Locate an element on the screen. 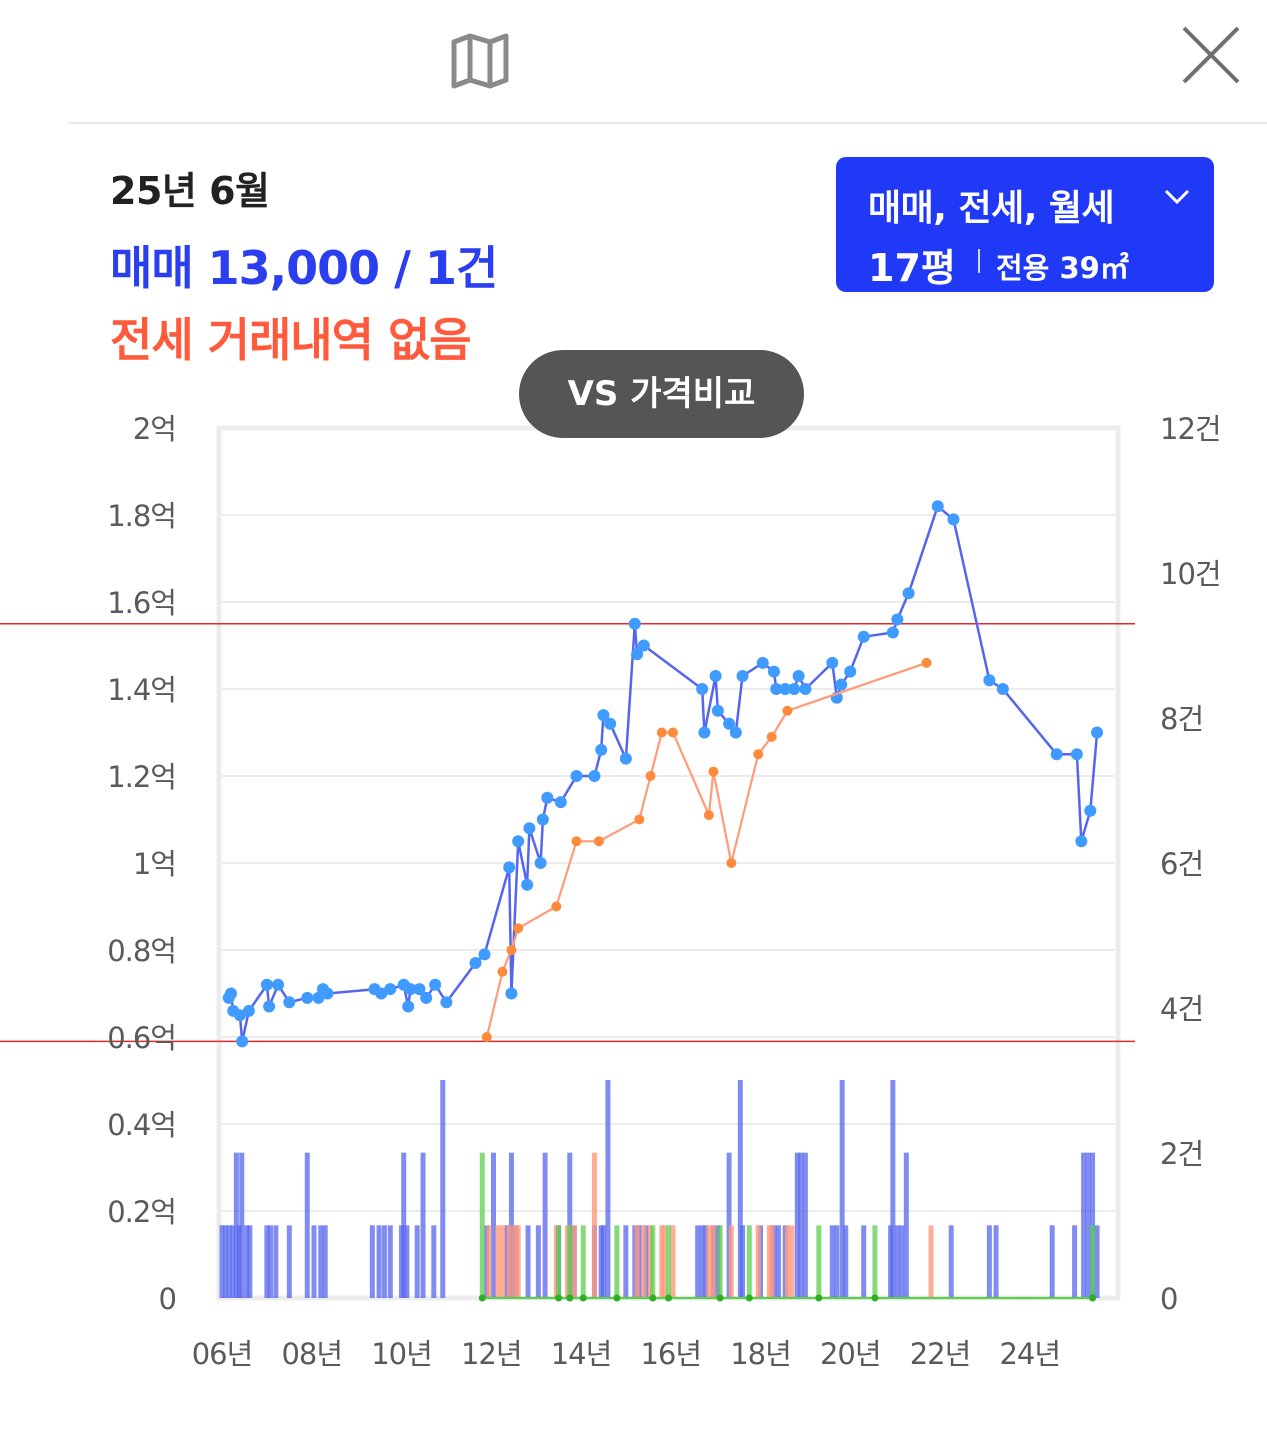 This screenshot has height=1430, width=1267. x-tick-label: 06년 is located at coordinates (222, 1354).